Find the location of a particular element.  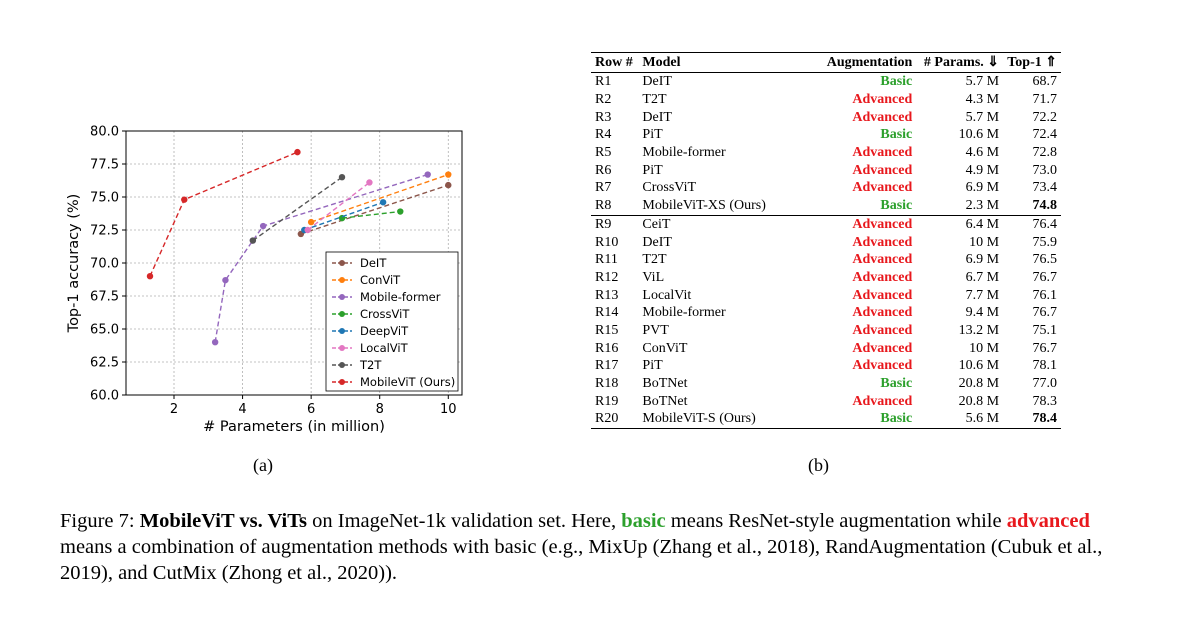

y-tick-label: 62.5 is located at coordinates (104, 363).